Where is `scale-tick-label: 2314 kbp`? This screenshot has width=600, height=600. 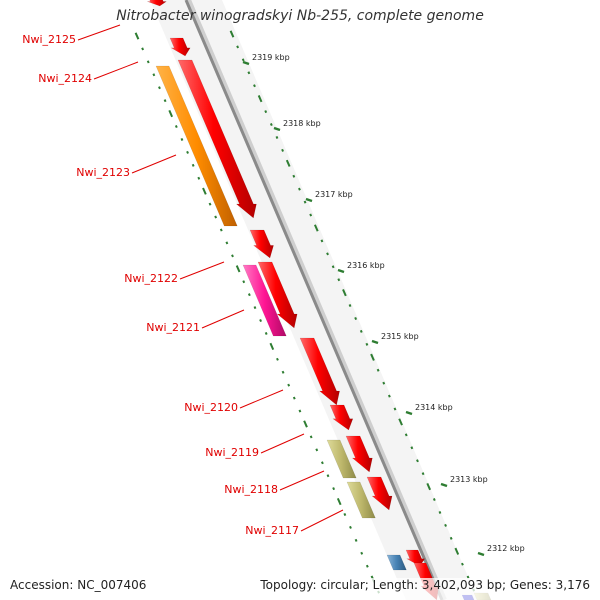
scale-tick-label: 2314 kbp is located at coordinates (434, 407).